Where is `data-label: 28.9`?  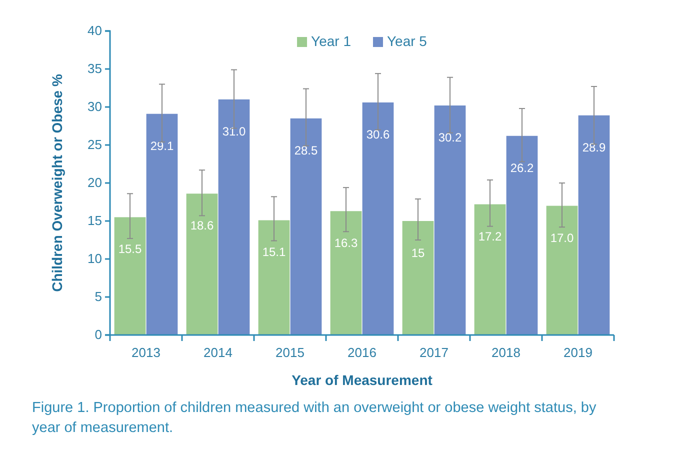
data-label: 28.9 is located at coordinates (594, 147).